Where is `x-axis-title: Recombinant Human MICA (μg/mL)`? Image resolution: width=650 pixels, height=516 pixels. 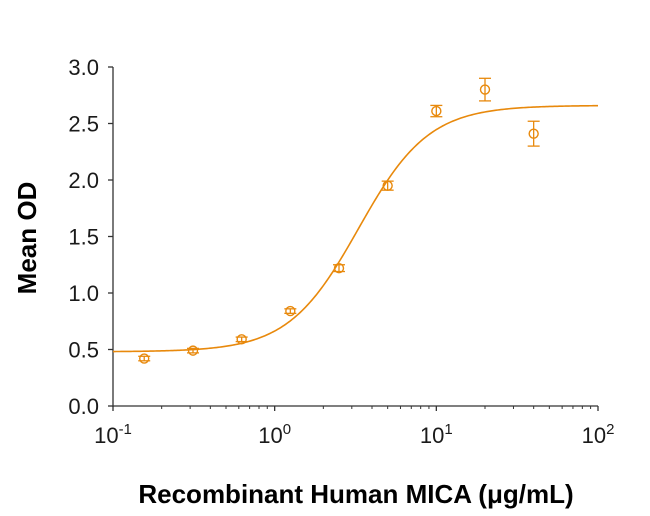 x-axis-title: Recombinant Human MICA (μg/mL) is located at coordinates (355, 494).